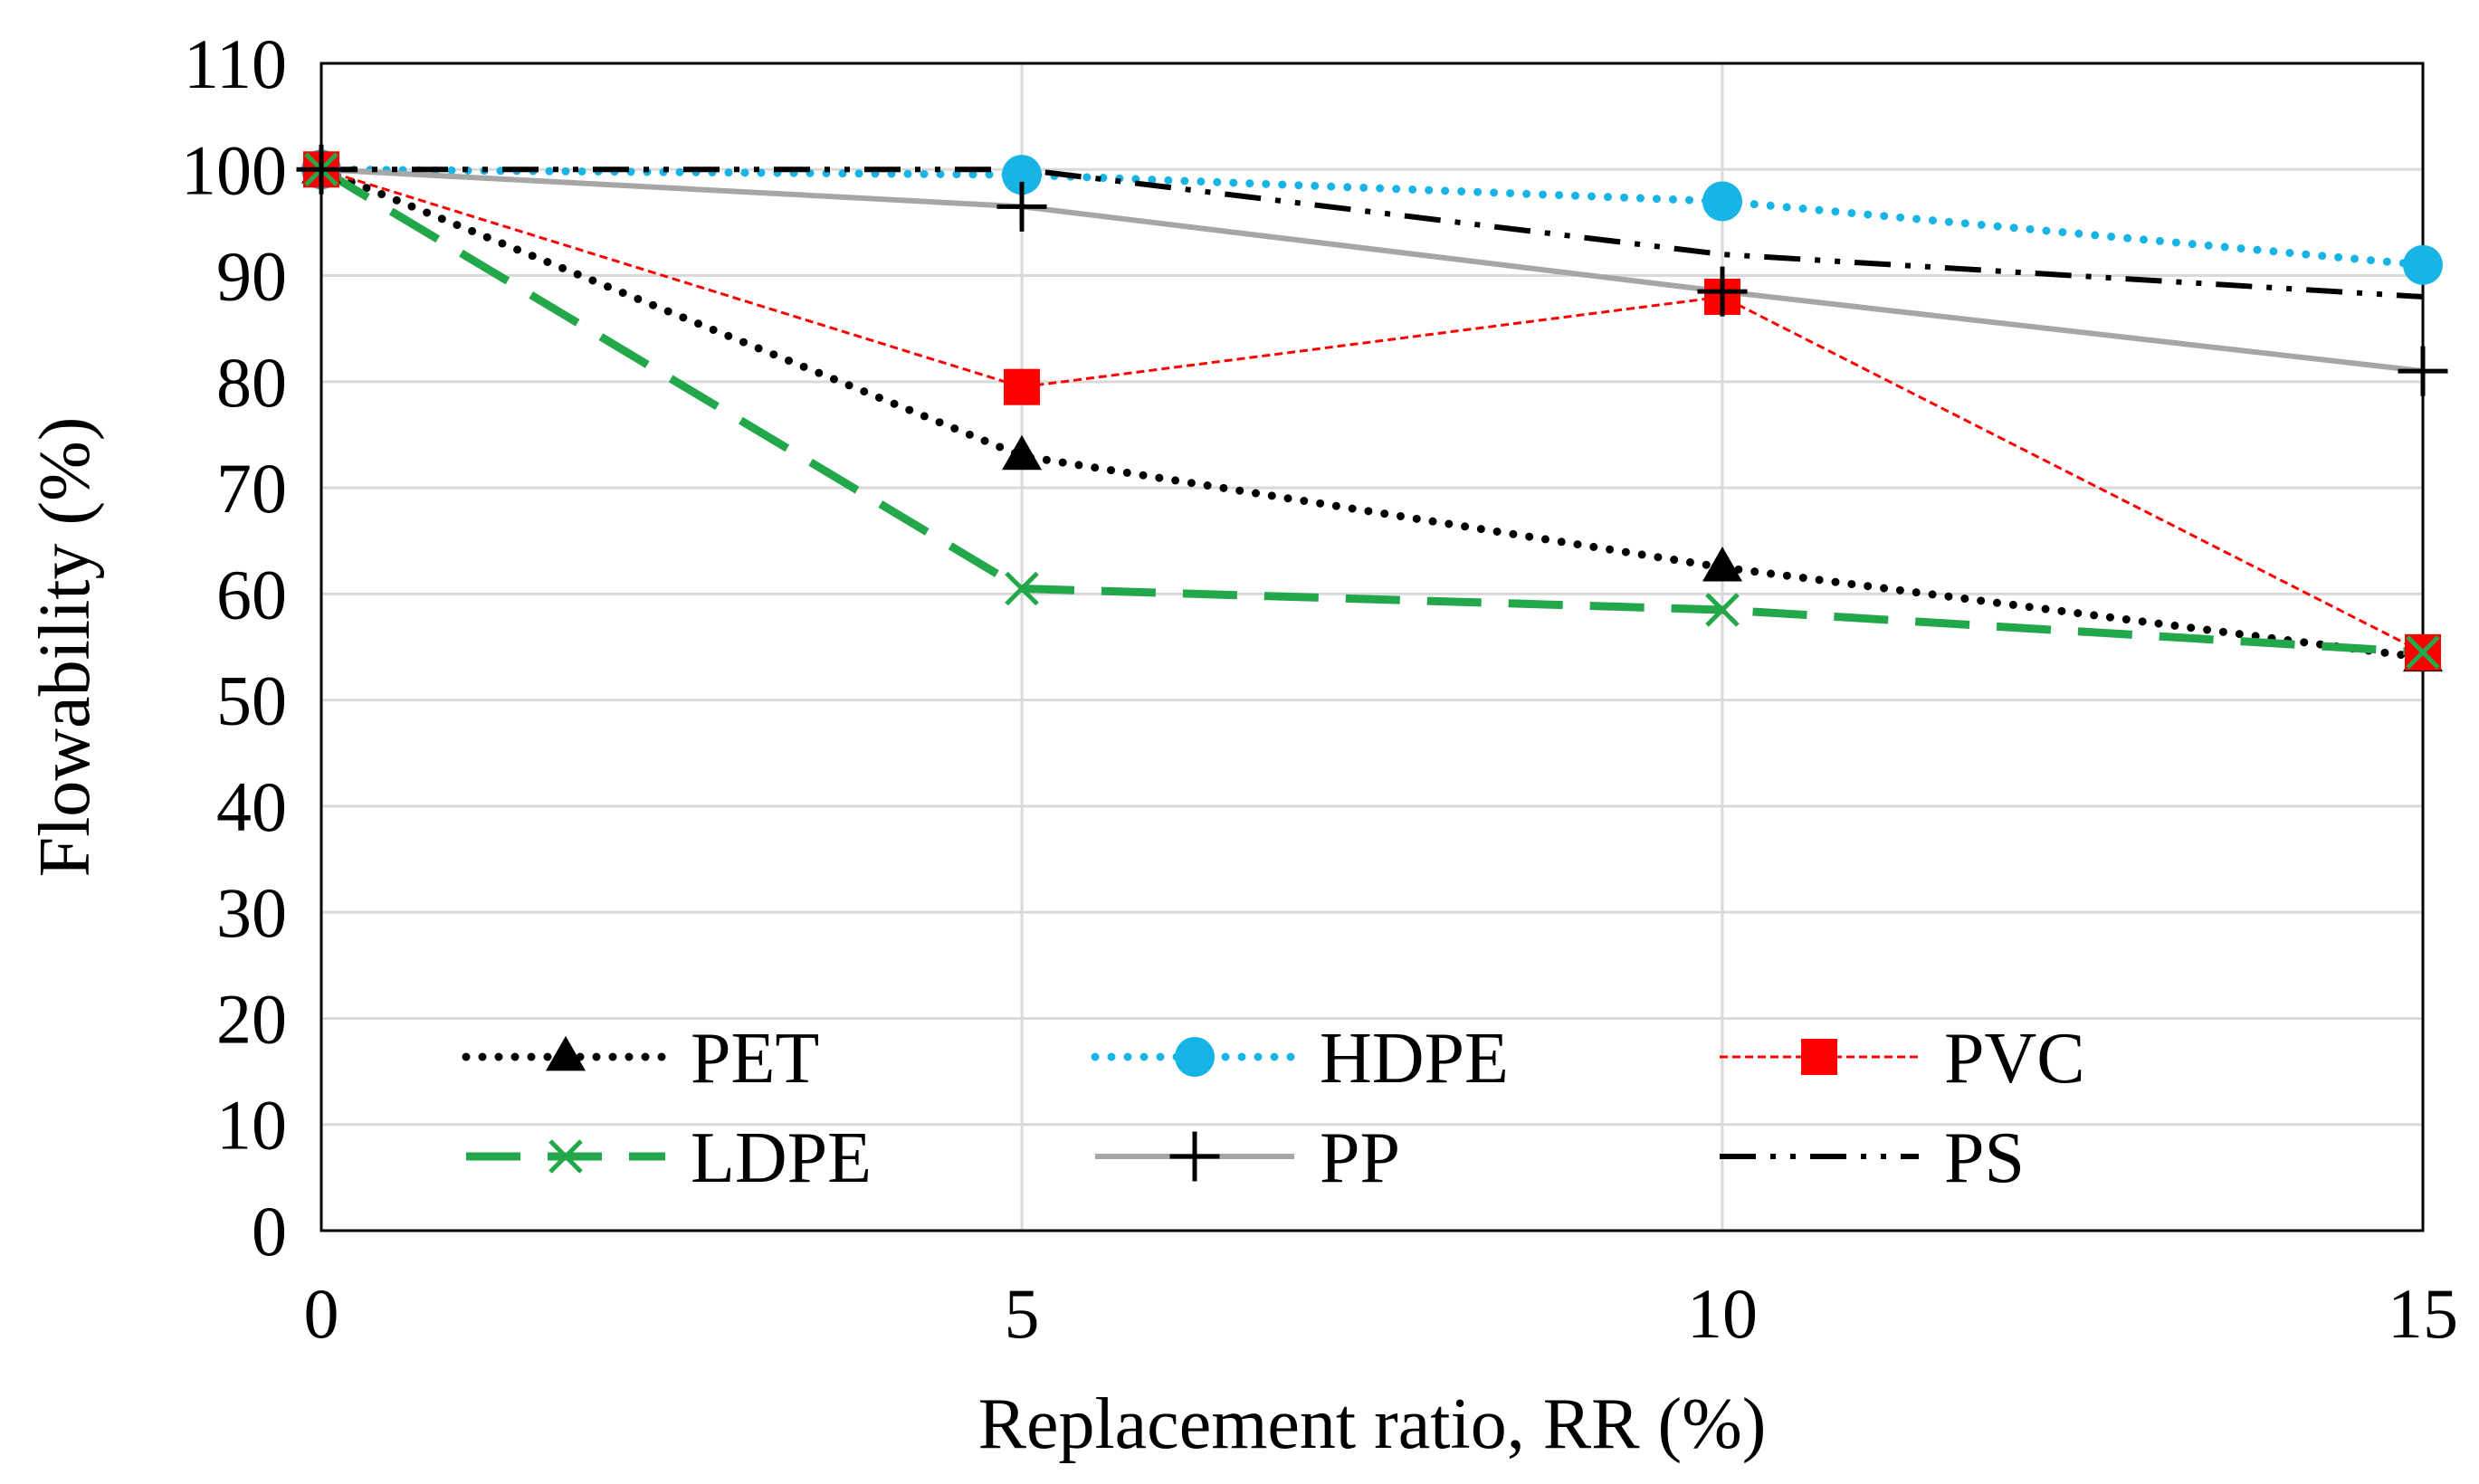 The image size is (2479, 1484). What do you see at coordinates (251, 700) in the screenshot?
I see `y-tick-label: 50` at bounding box center [251, 700].